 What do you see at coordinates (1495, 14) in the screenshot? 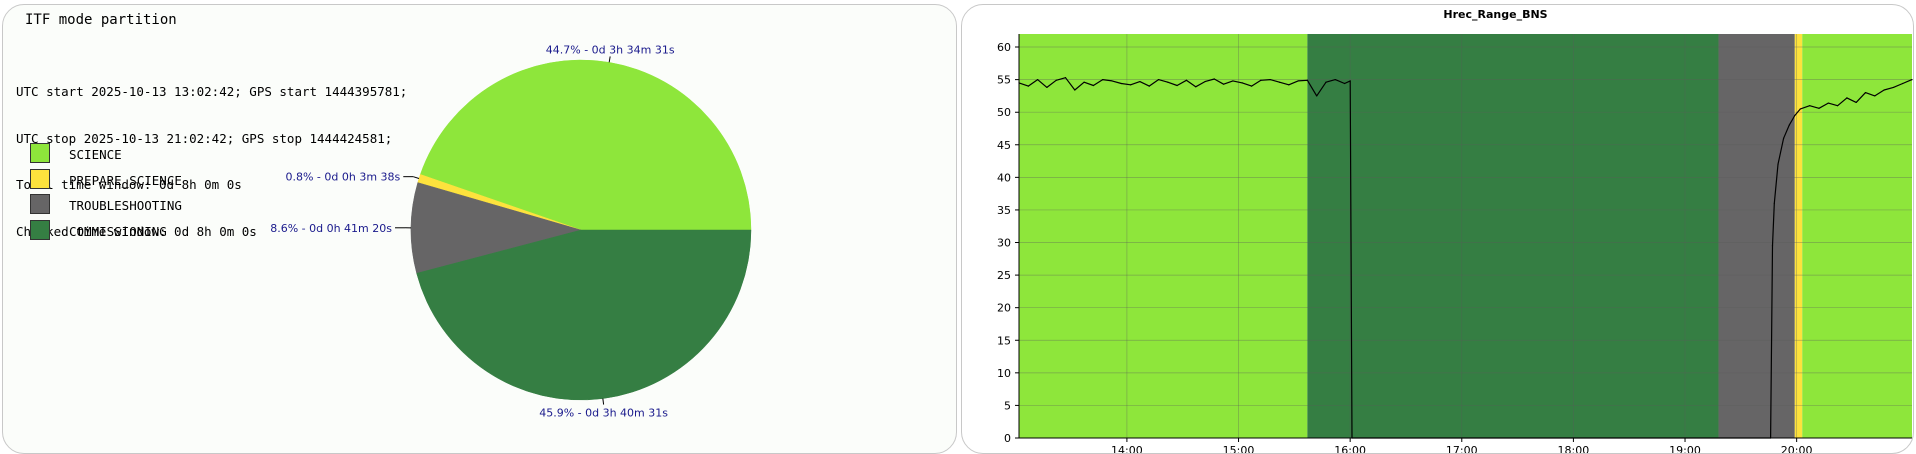
I see `line-chart-title: Hrec_Range_BNS` at bounding box center [1495, 14].